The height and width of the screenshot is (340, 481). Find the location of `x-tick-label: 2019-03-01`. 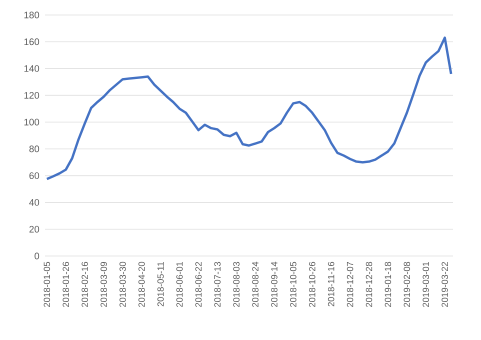

x-tick-label: 2019-03-01 is located at coordinates (426, 284).